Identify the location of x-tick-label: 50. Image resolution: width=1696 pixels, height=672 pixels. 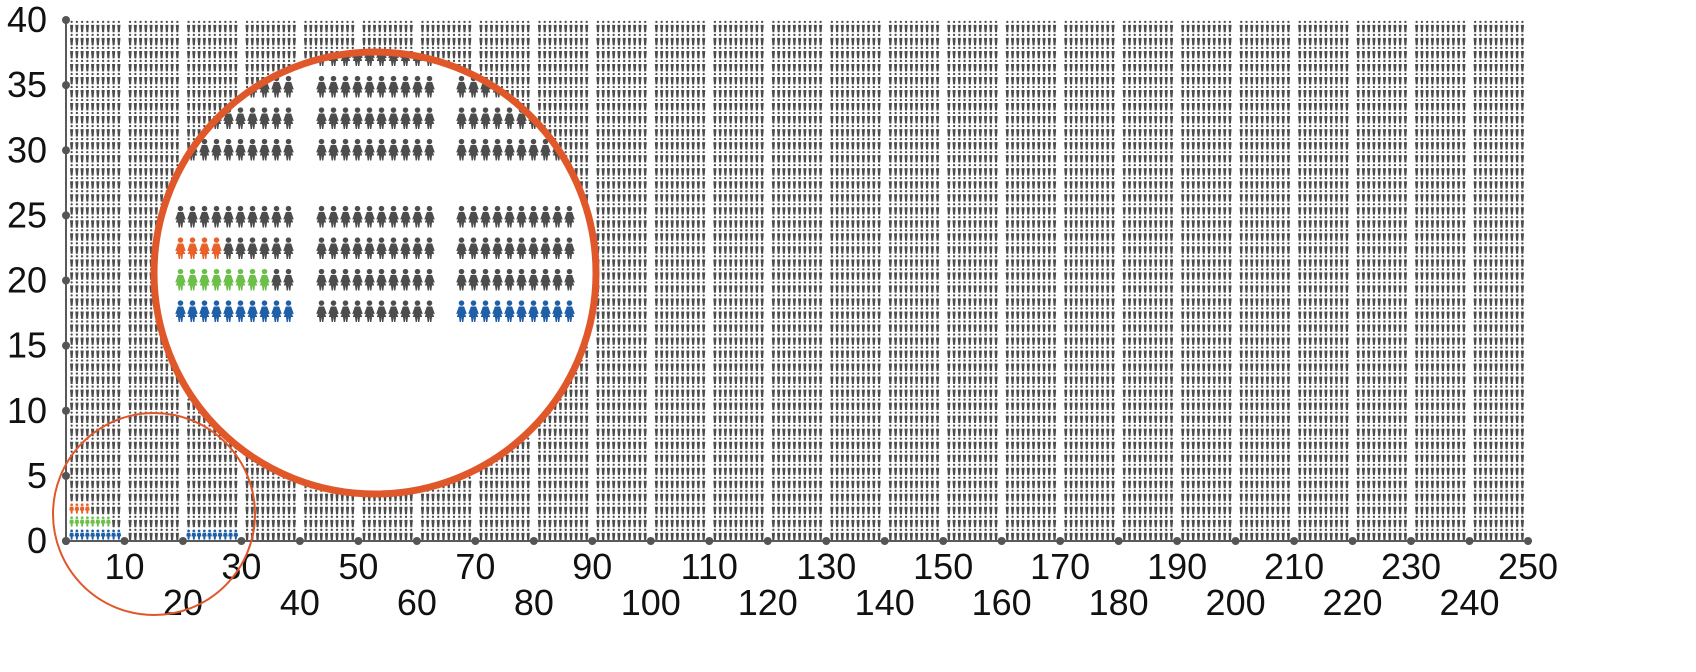
(358, 566).